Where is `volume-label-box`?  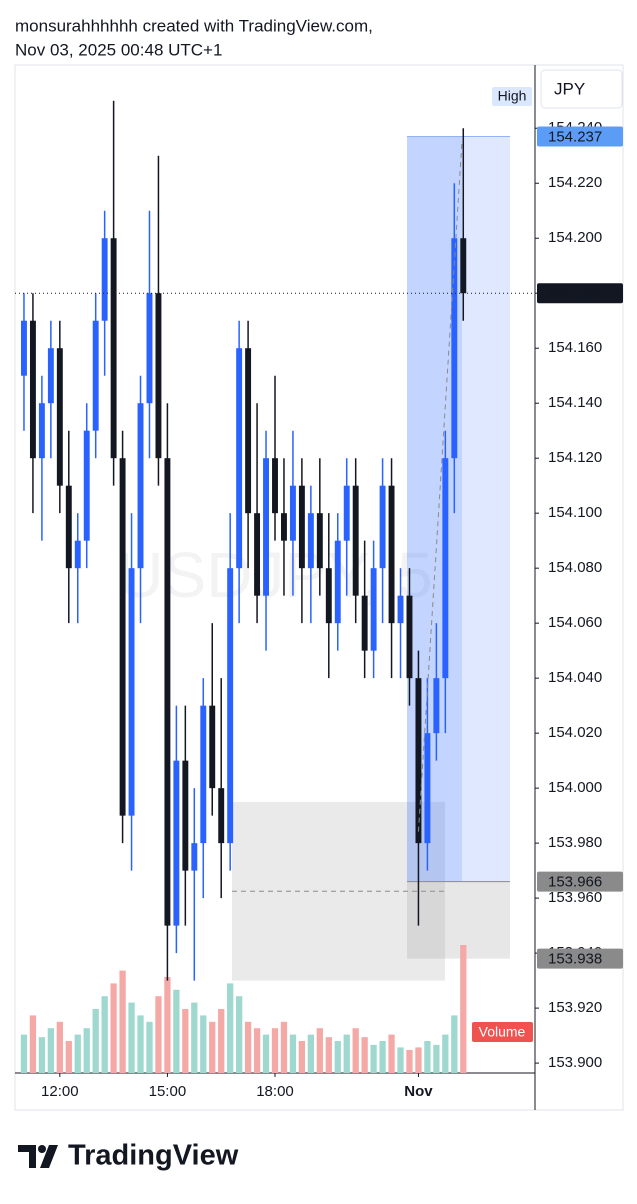 volume-label-box is located at coordinates (502, 1032).